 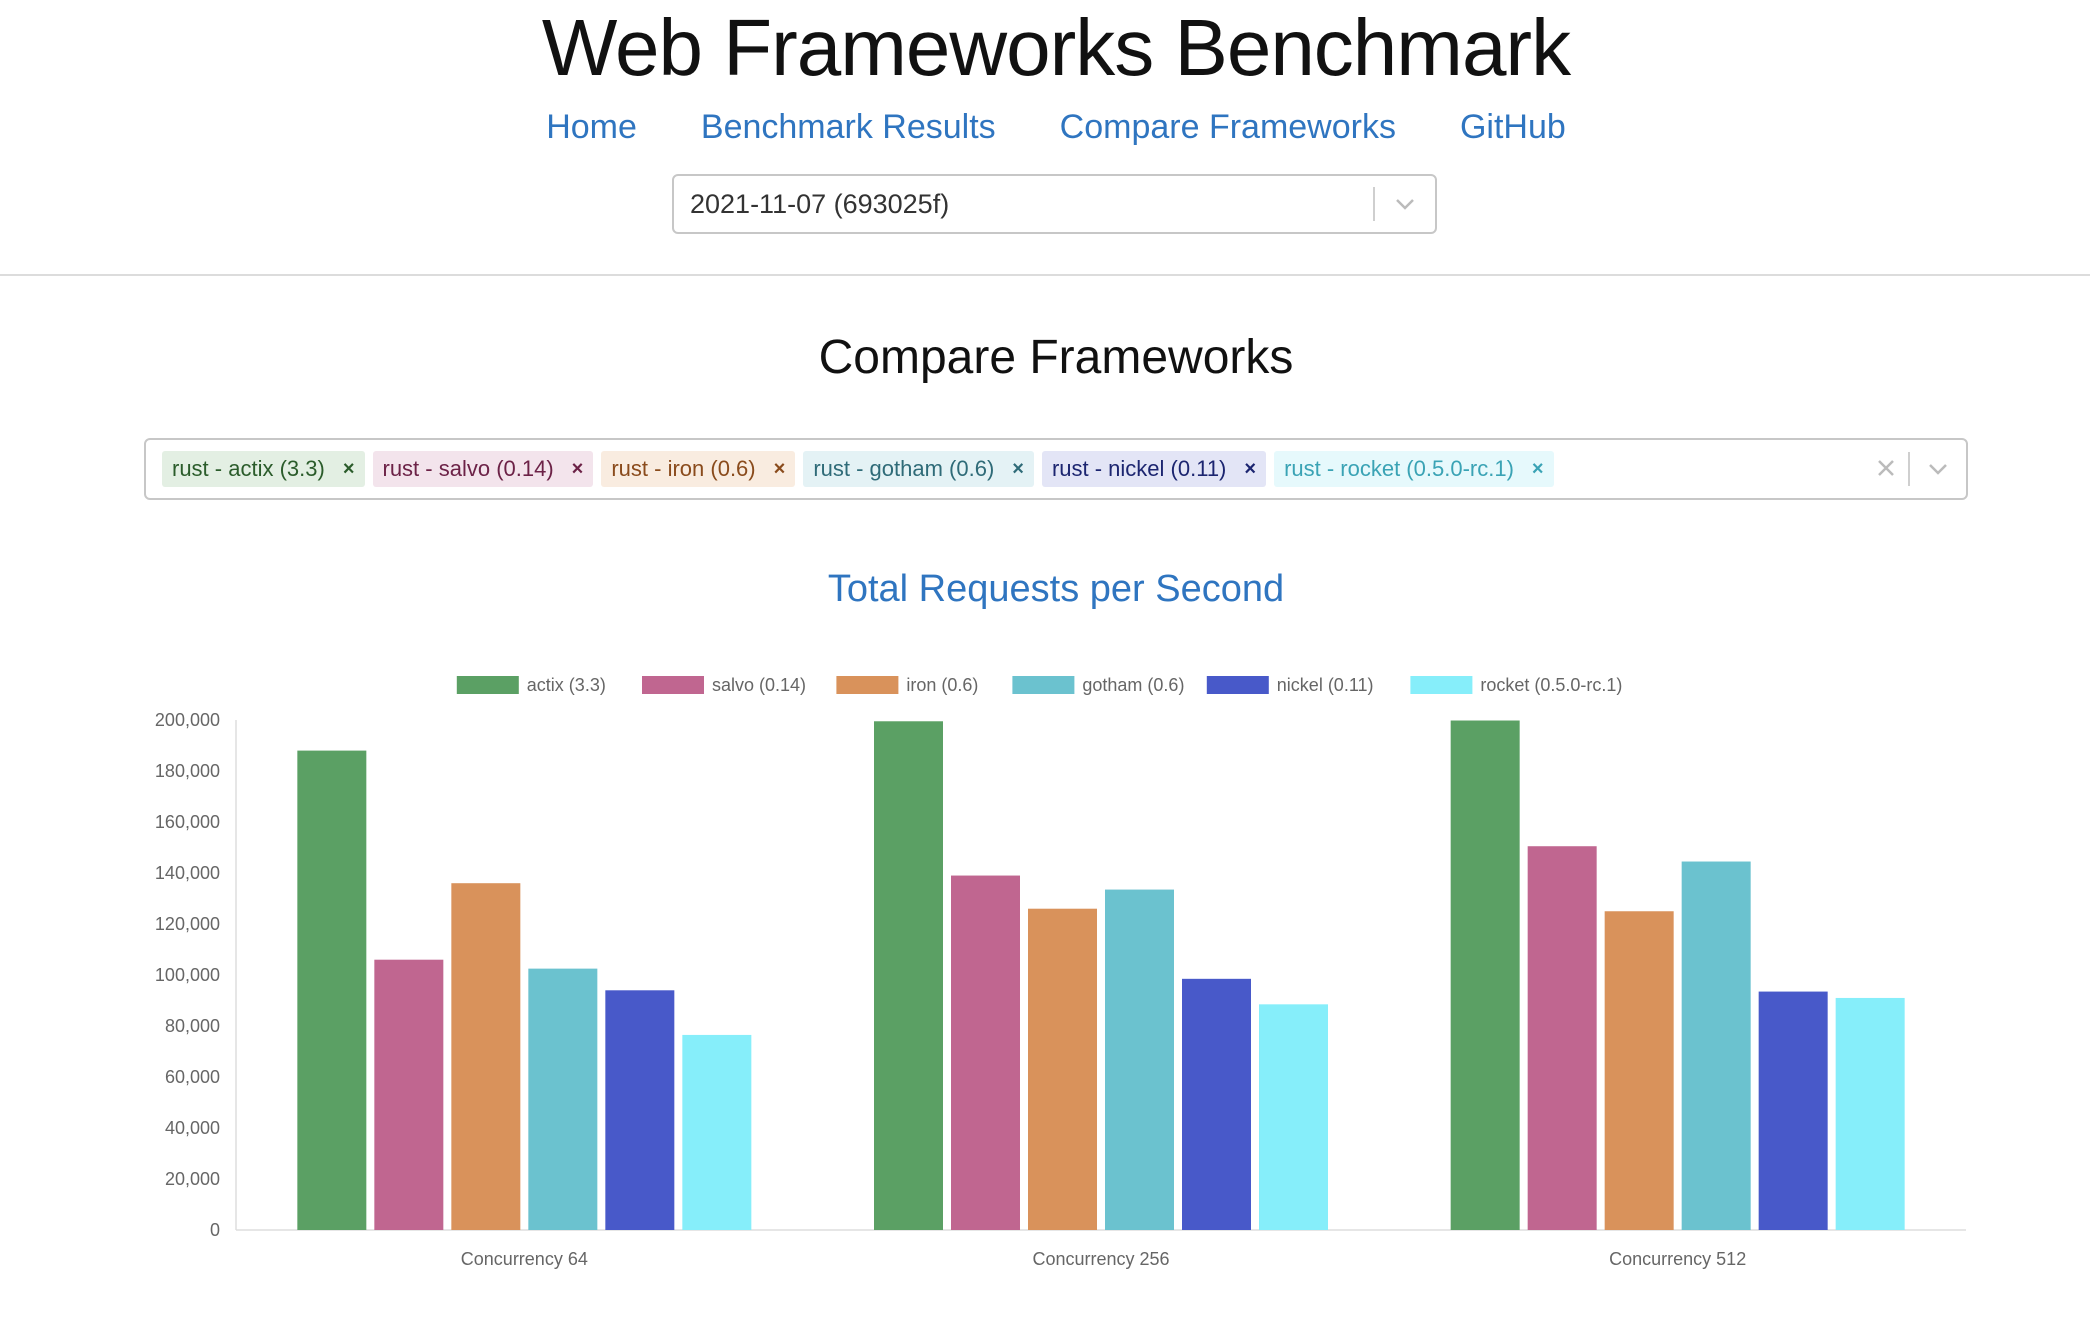 What do you see at coordinates (215, 1230) in the screenshot?
I see `y-tick-label: 0` at bounding box center [215, 1230].